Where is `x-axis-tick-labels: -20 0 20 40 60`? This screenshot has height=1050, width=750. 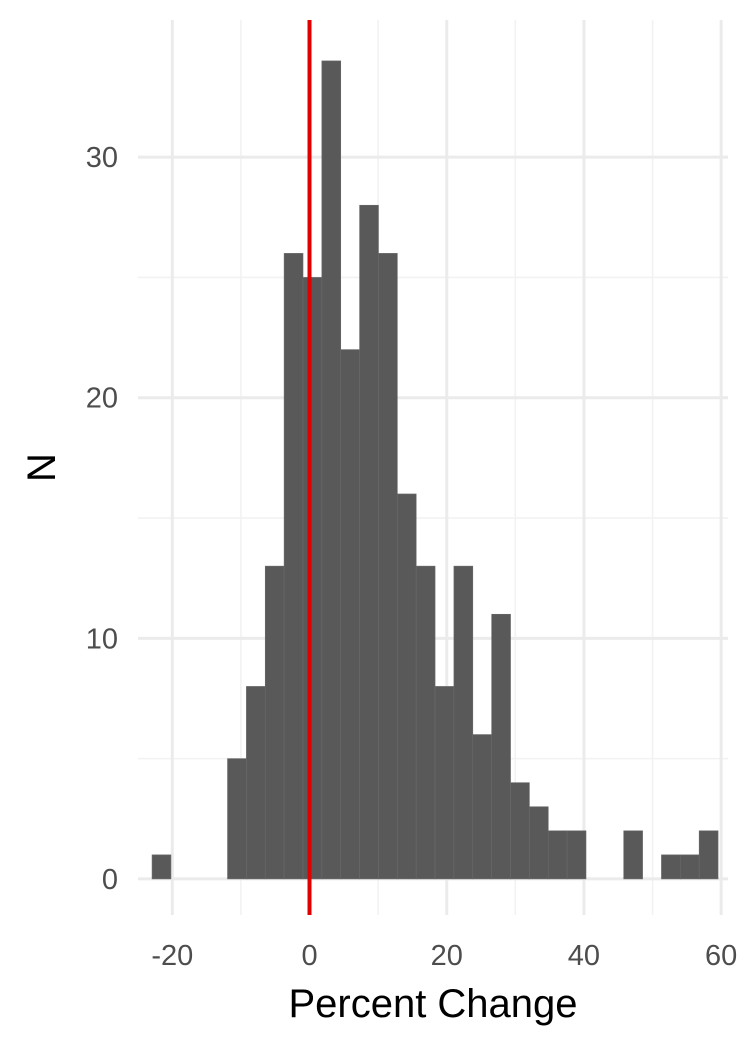 x-axis-tick-labels: -20 0 20 40 60 is located at coordinates (444, 956).